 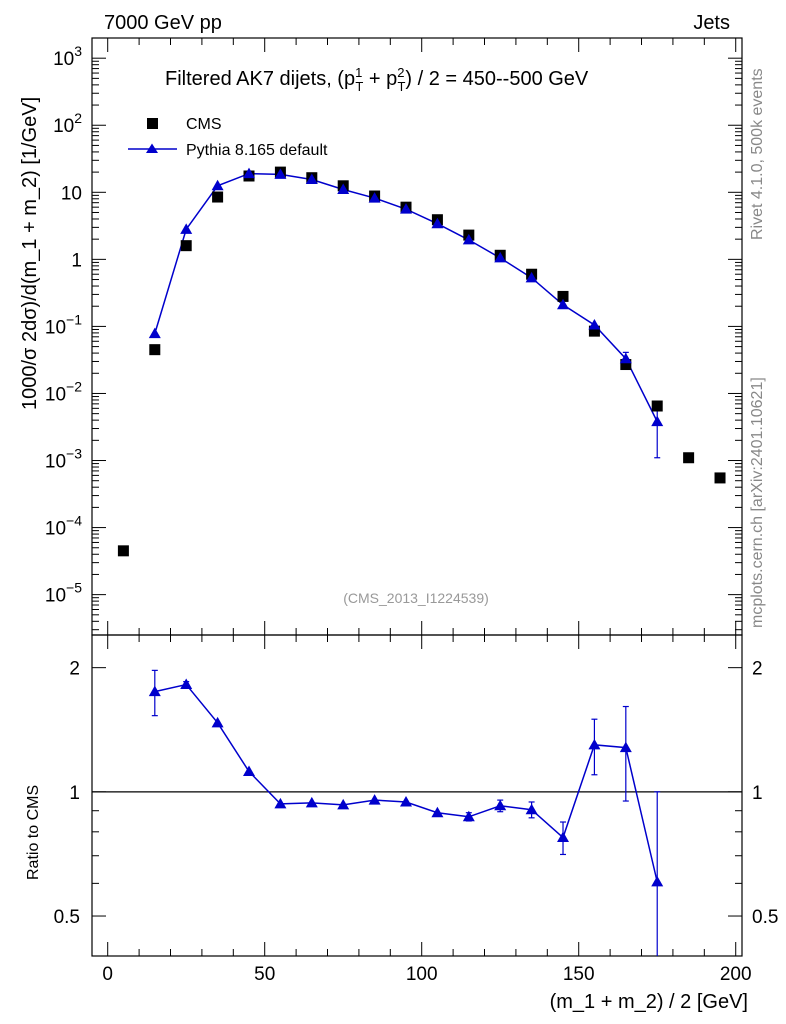 I want to click on y-tick-label: 10⁻⁴, so click(x=63, y=526).